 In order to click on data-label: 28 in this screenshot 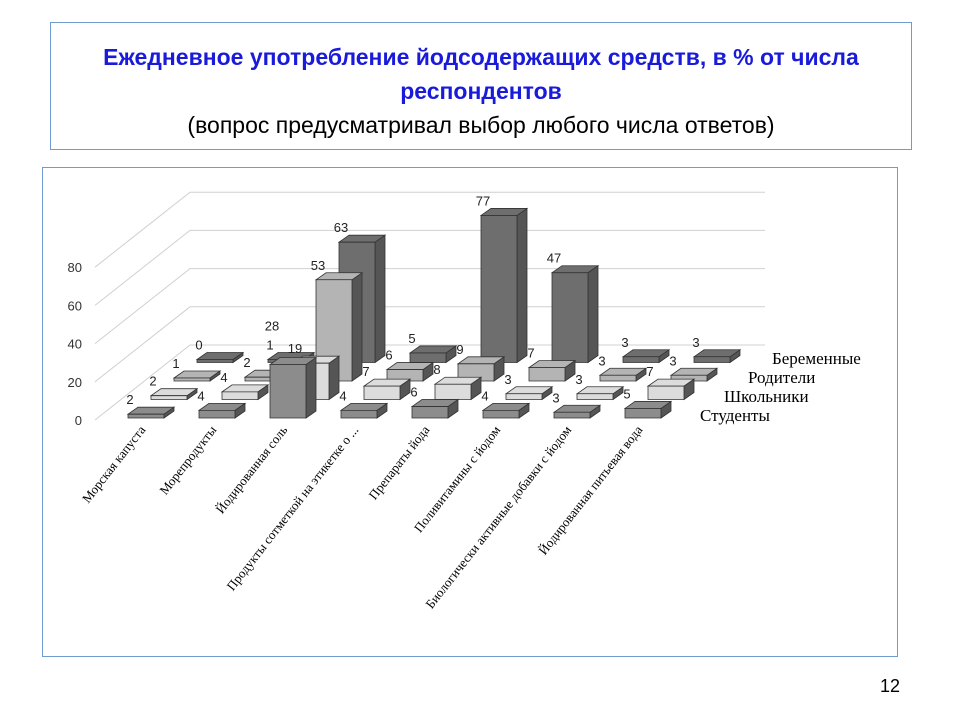, I will do `click(272, 326)`.